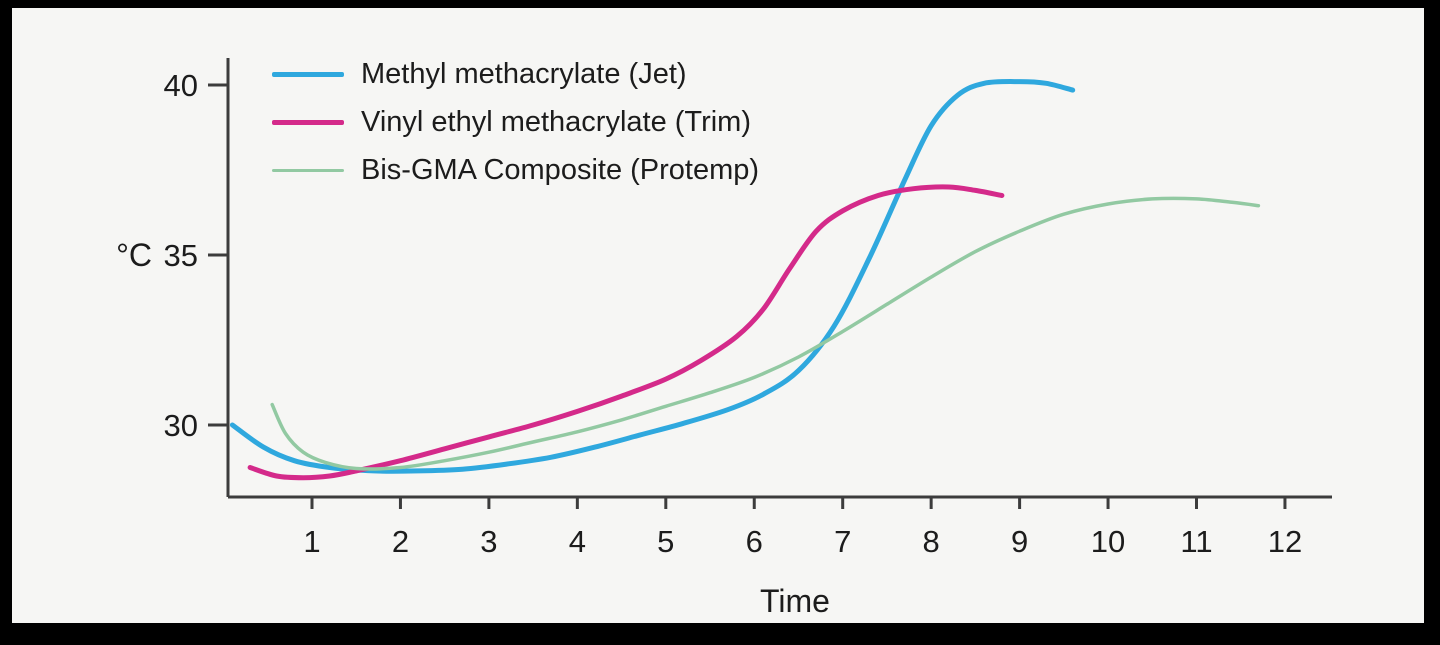  Describe the element at coordinates (795, 601) in the screenshot. I see `x-axis-title: Time` at that location.